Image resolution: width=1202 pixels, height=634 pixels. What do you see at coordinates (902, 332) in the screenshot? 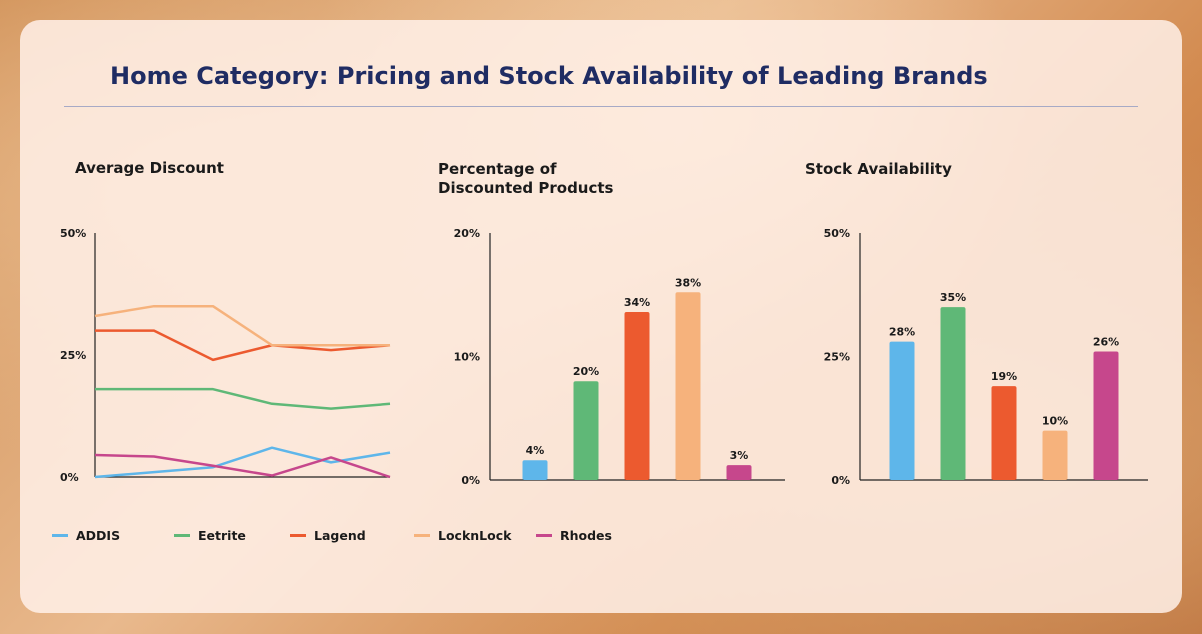
I see `data-label-addis: 28%` at bounding box center [902, 332].